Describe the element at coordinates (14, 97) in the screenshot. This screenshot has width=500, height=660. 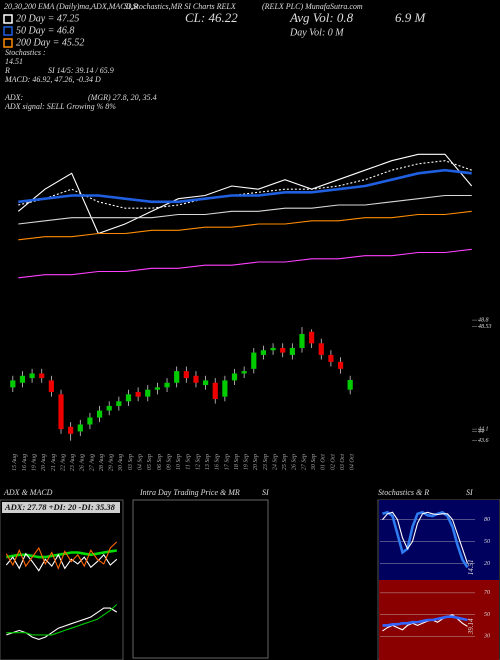
I see `stat: ADX:` at that location.